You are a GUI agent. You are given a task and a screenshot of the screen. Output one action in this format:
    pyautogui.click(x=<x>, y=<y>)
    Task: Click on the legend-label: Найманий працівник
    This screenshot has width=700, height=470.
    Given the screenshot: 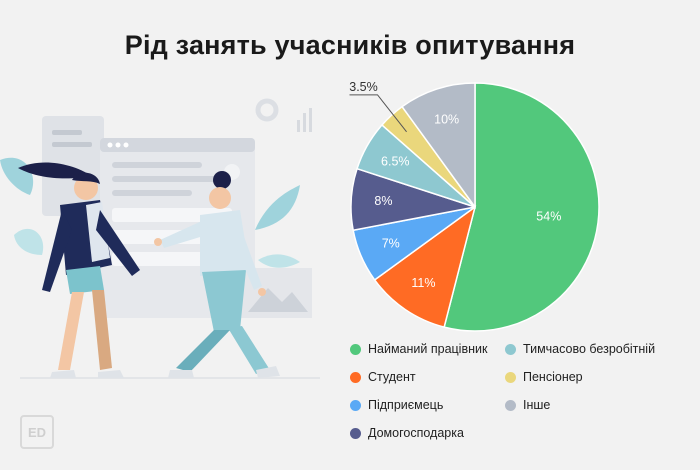 What is the action you would take?
    pyautogui.click(x=428, y=349)
    